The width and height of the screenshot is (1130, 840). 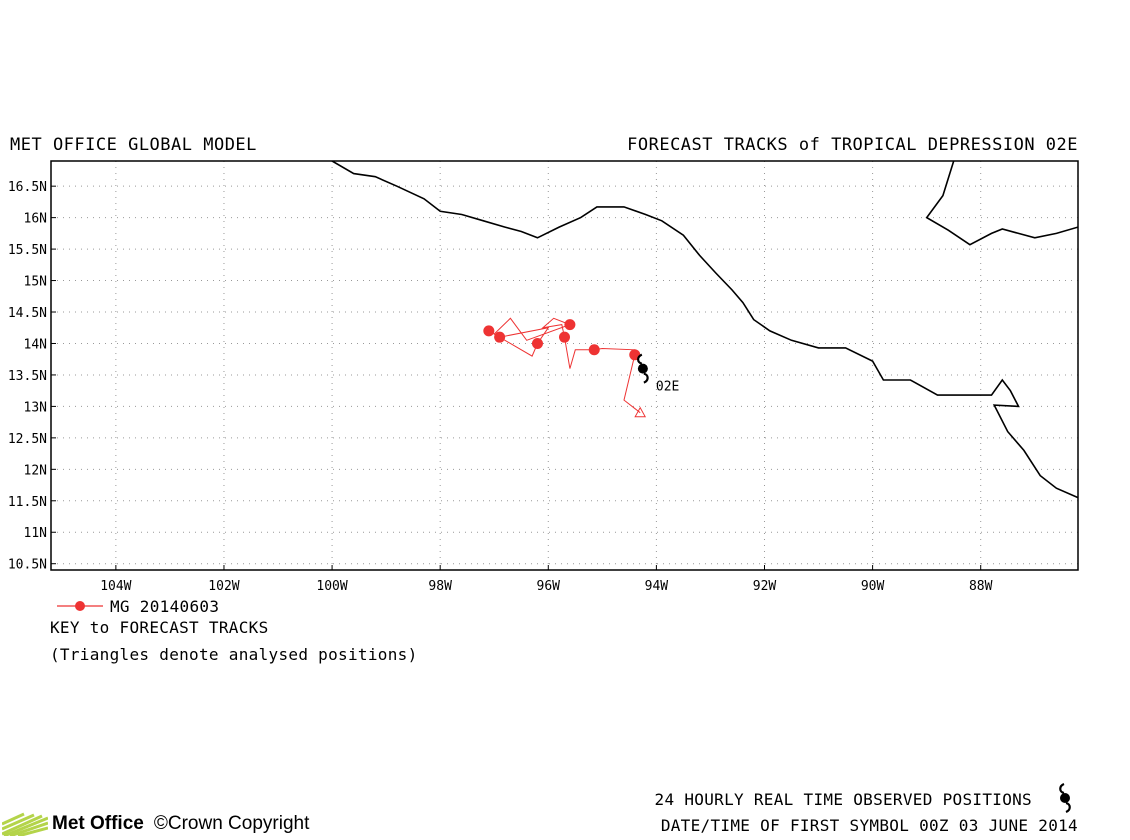 I want to click on lat-tick-label: 12N, so click(x=35, y=470).